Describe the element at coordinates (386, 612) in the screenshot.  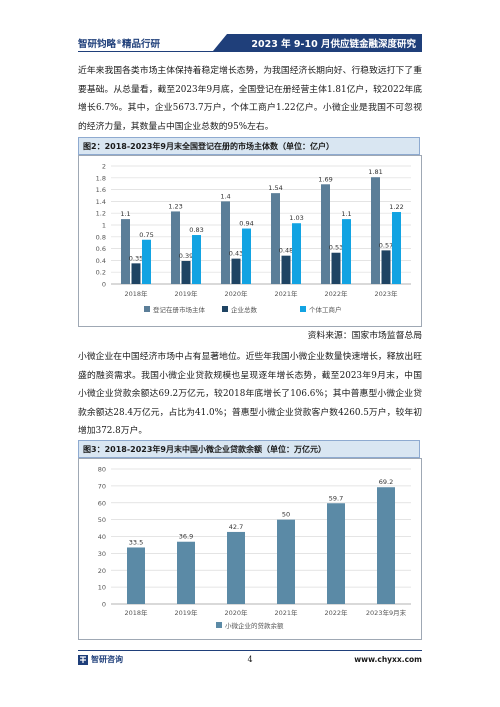
I see `x-tick-label: 2023年9月末` at that location.